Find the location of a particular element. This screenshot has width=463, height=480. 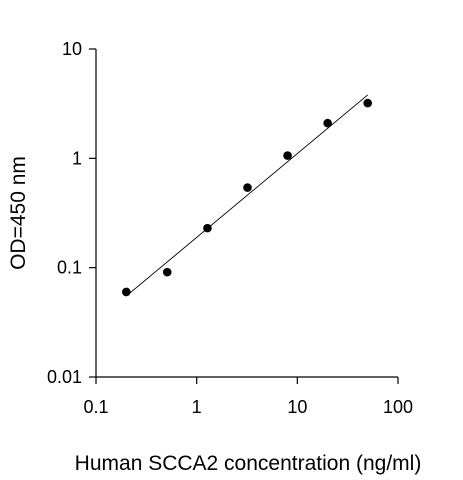

x-tick-label: 1 is located at coordinates (197, 407).